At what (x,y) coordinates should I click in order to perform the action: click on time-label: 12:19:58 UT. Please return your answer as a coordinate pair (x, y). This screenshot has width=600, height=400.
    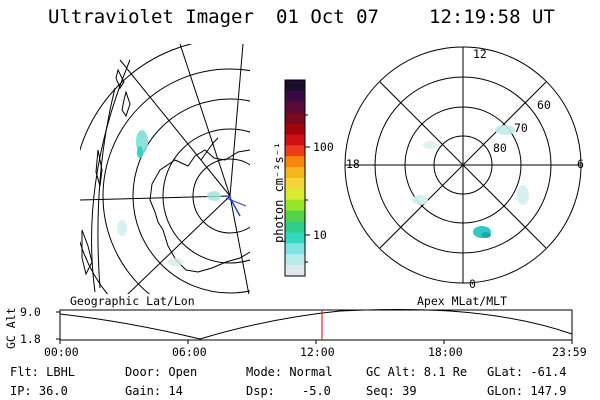
    Looking at the image, I should click on (492, 17).